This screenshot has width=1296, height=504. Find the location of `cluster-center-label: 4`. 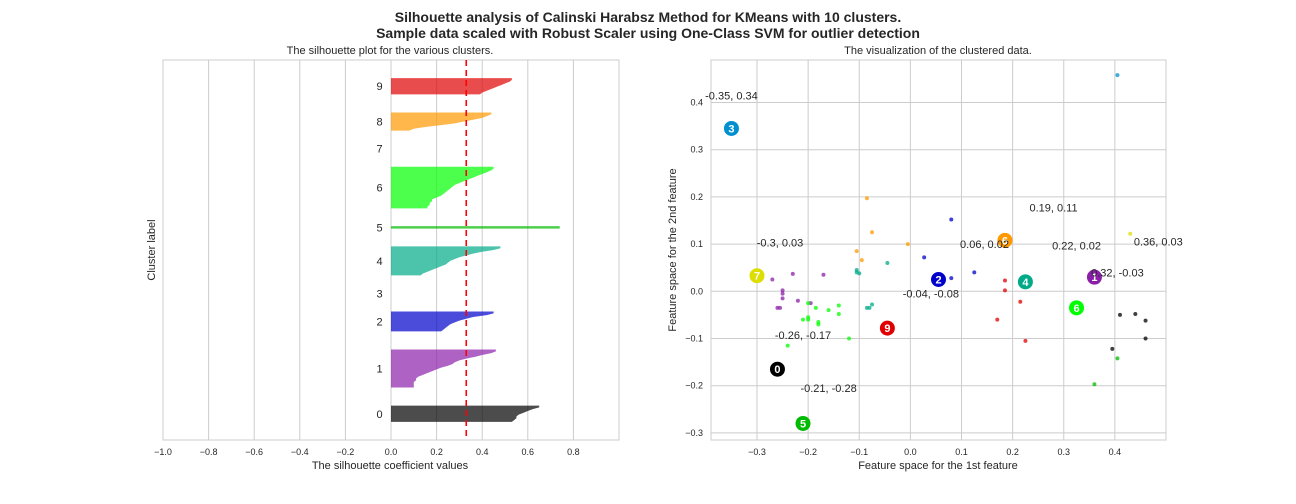

cluster-center-label: 4 is located at coordinates (1025, 283).